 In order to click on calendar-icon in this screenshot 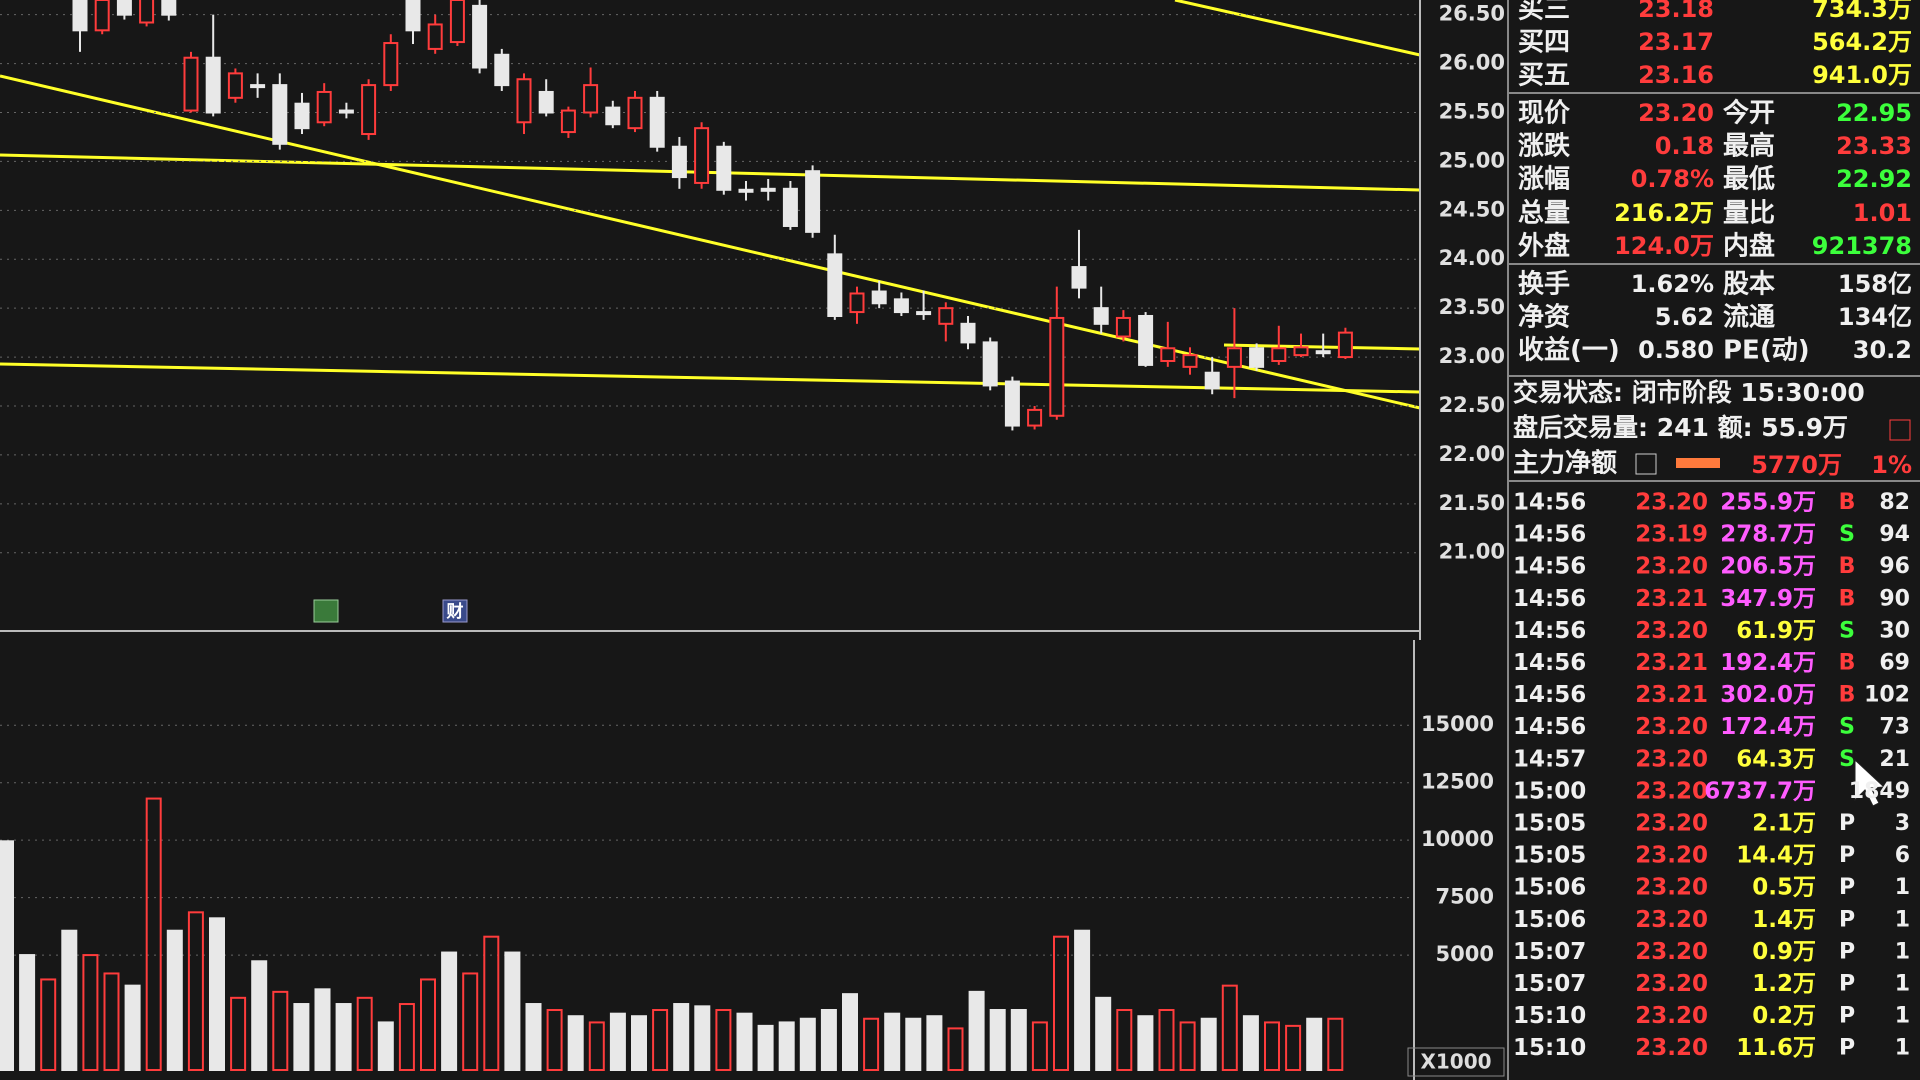, I will do `click(1900, 430)`.